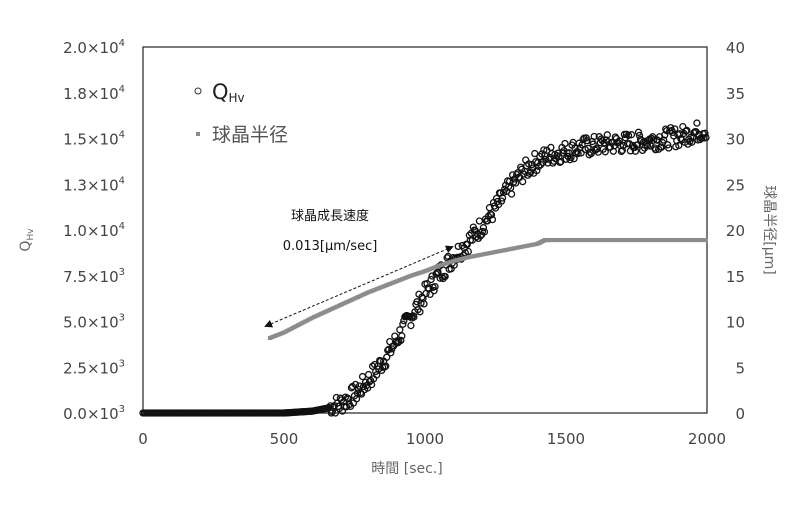 This screenshot has width=800, height=512. I want to click on right-tick-label: 20, so click(735, 231).